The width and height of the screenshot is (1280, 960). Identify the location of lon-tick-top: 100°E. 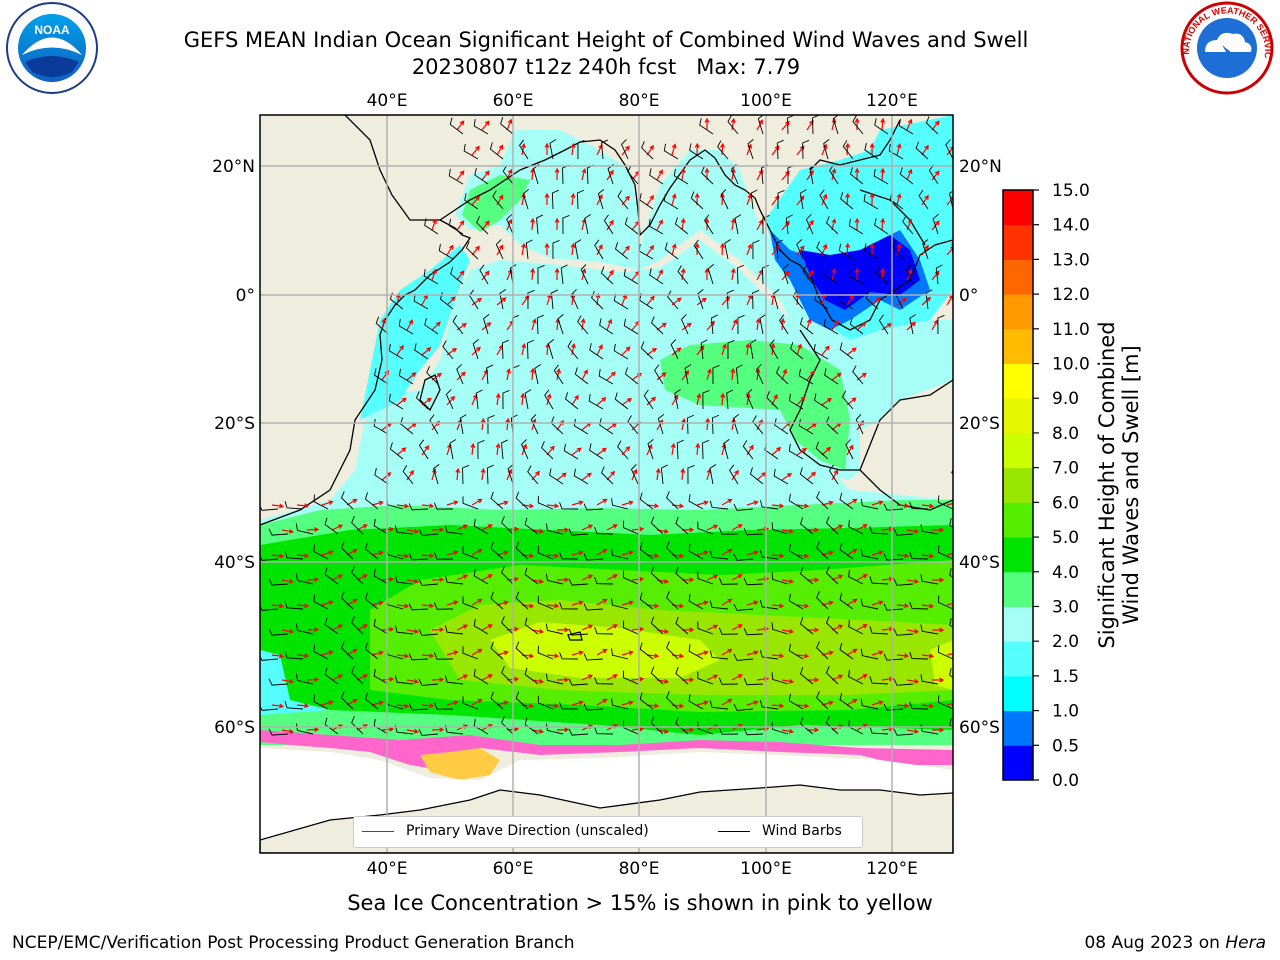
(766, 101).